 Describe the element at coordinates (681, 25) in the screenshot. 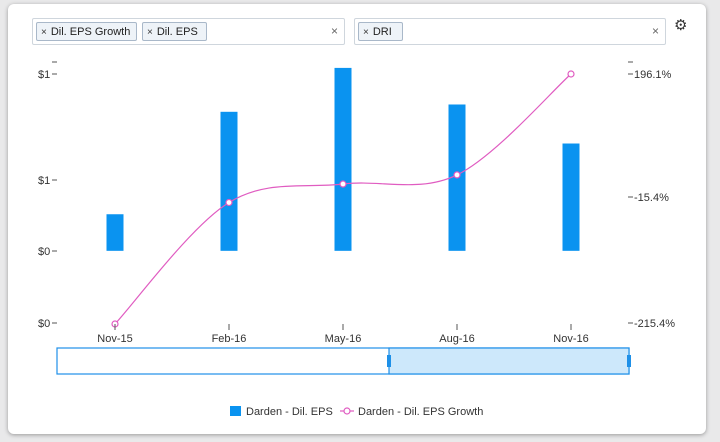

I see `gear-icon: ⚙` at that location.